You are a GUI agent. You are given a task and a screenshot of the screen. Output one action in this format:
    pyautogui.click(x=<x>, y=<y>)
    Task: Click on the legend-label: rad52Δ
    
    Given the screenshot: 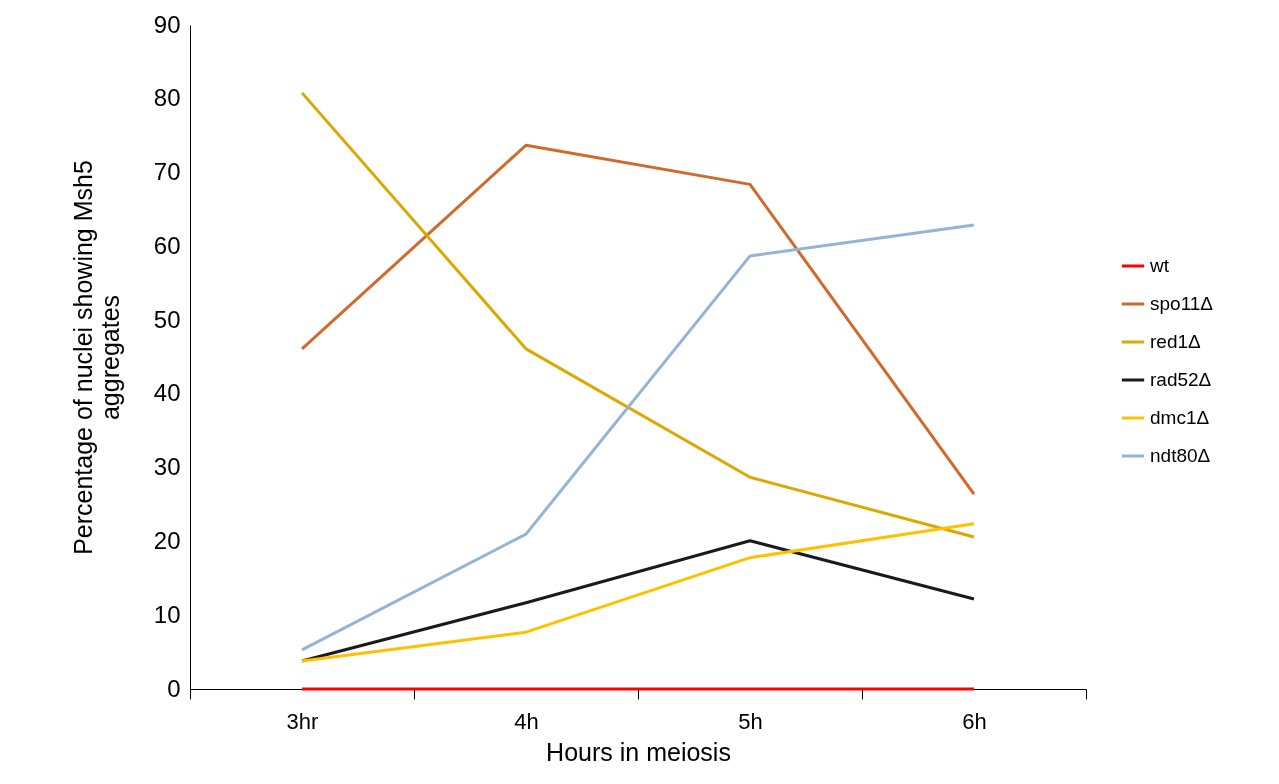 What is the action you would take?
    pyautogui.click(x=1181, y=379)
    